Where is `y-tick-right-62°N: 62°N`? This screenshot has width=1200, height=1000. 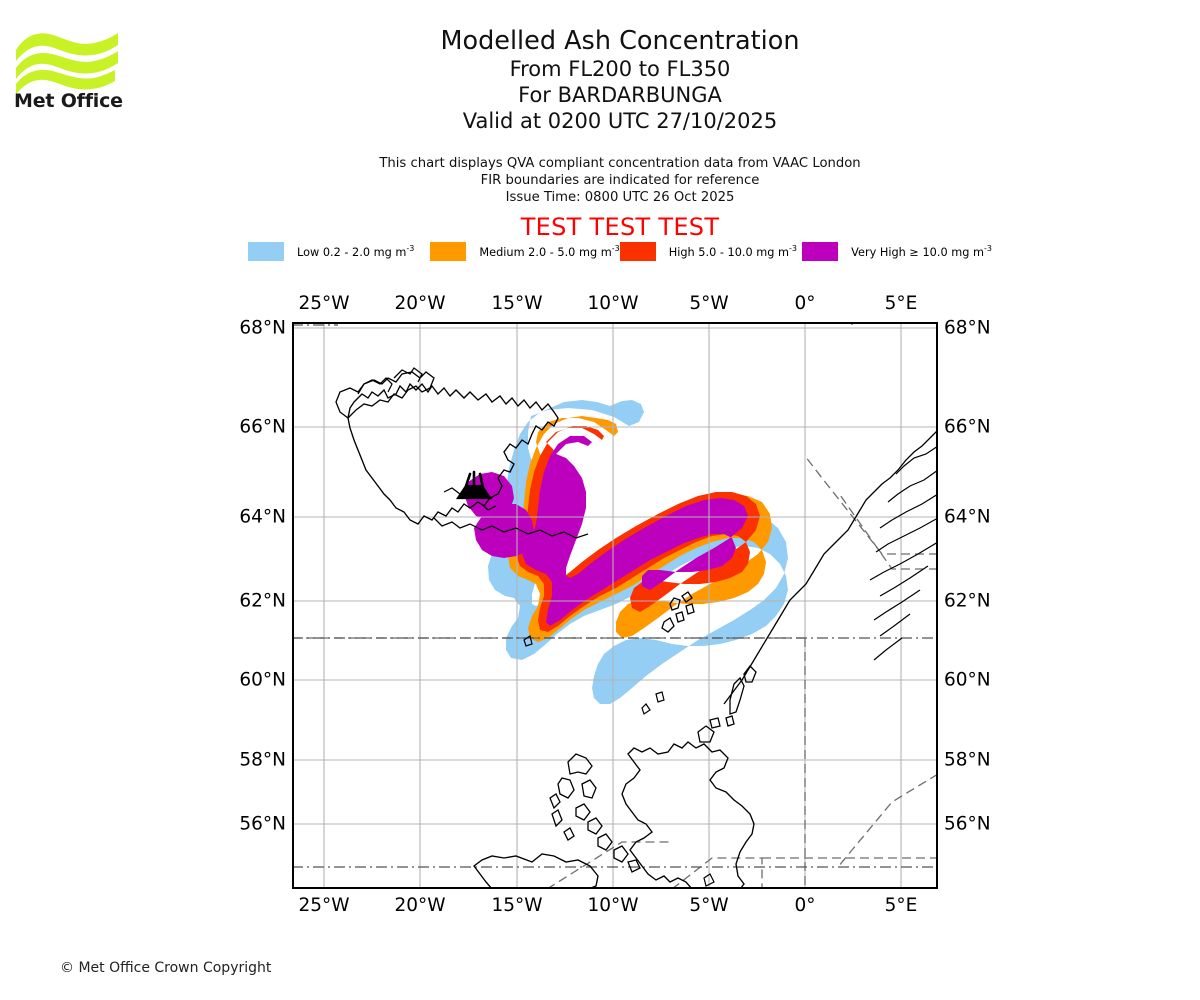 y-tick-right-62°N: 62°N is located at coordinates (967, 601).